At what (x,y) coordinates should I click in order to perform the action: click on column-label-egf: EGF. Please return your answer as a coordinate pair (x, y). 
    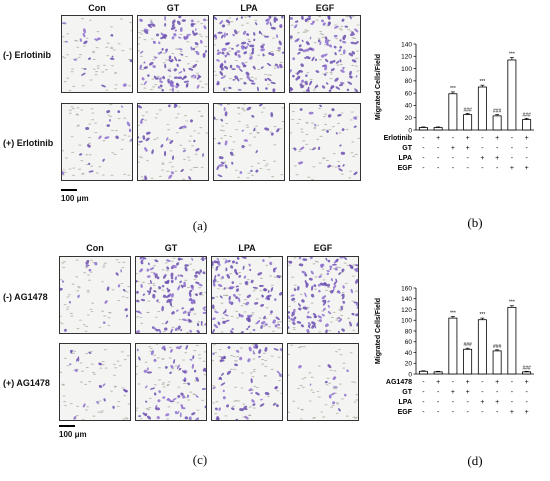
    Looking at the image, I should click on (325, 8).